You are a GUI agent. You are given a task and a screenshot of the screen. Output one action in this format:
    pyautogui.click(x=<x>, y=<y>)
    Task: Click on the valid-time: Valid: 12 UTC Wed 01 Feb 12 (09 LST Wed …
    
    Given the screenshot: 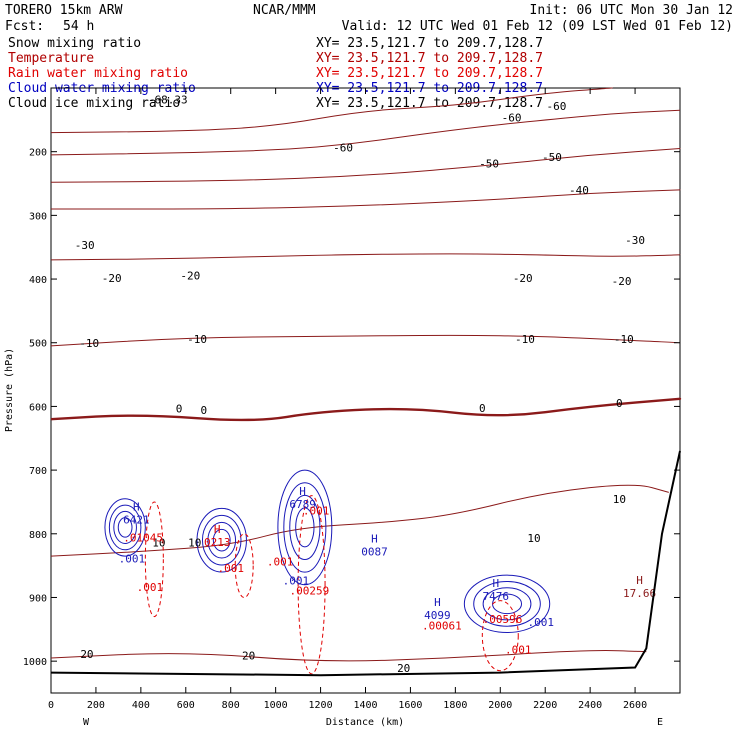 What is the action you would take?
    pyautogui.click(x=537, y=26)
    